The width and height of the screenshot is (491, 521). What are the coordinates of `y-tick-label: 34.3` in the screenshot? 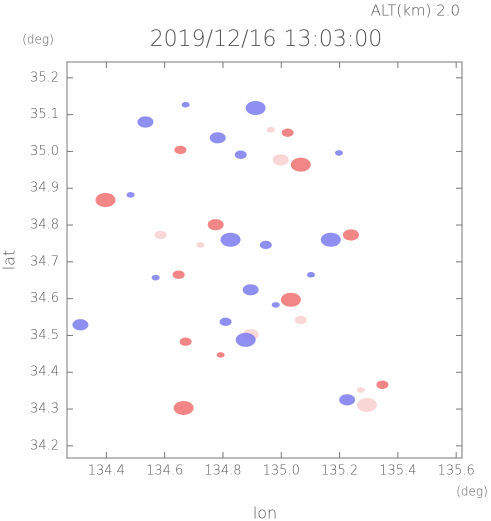 It's located at (44, 409).